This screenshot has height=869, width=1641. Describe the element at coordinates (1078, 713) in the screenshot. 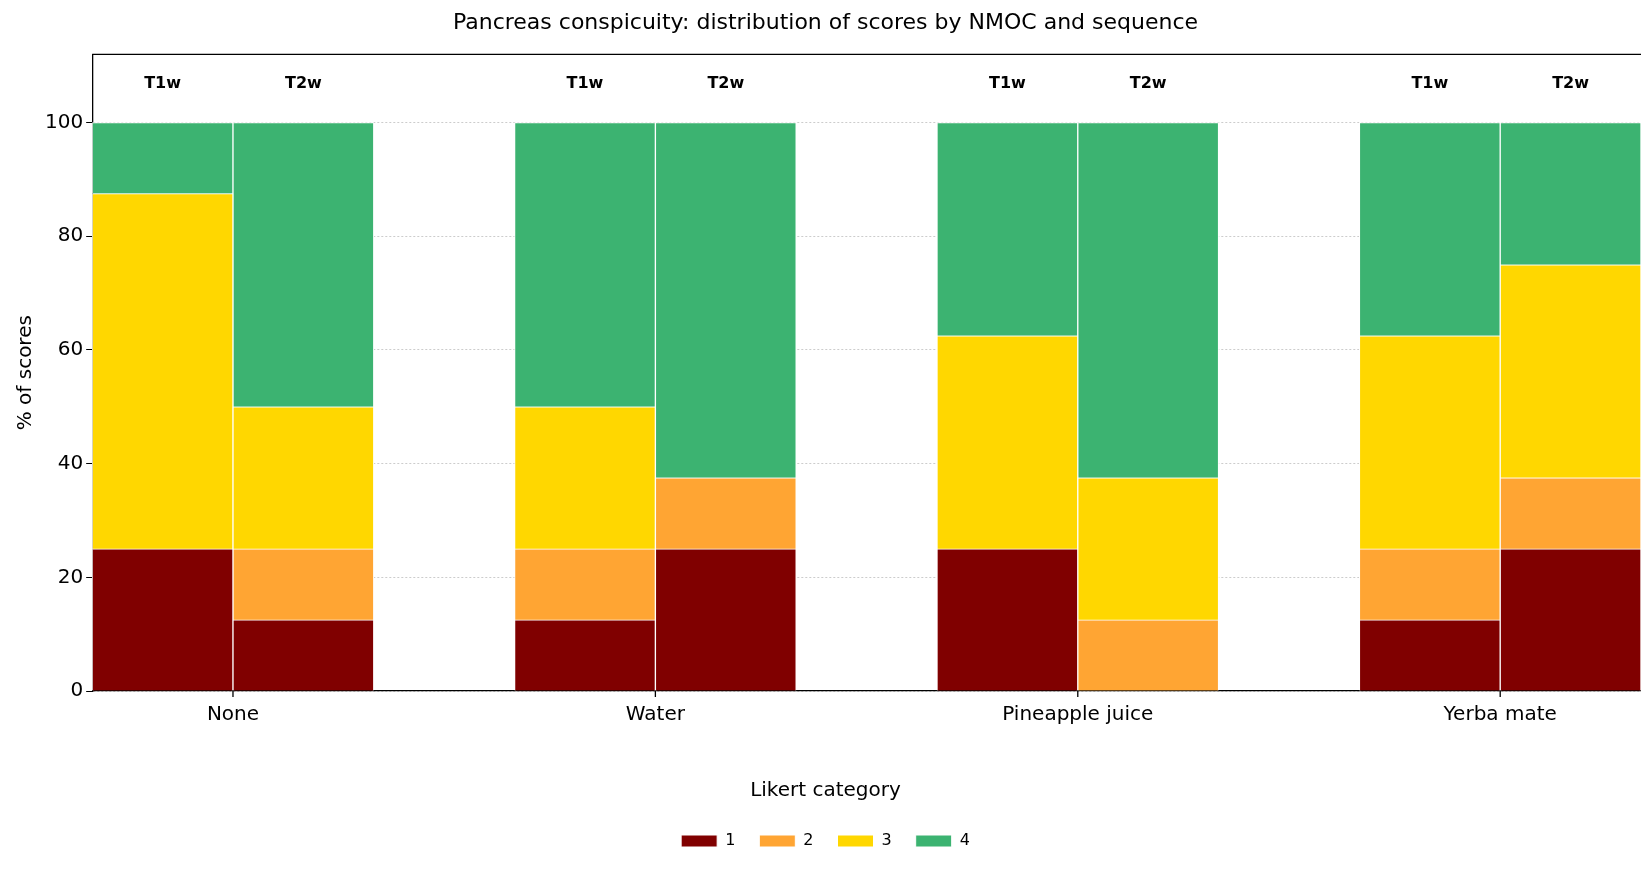

I see `text: Pineapple juice` at that location.